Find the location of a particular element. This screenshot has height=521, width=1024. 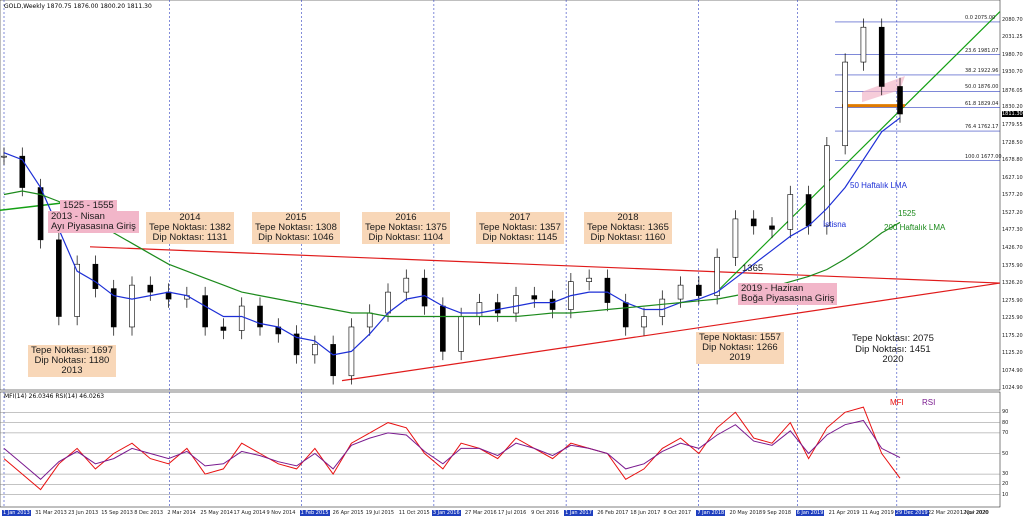

time-tick-label: 7 Jan 2018 is located at coordinates (711, 513).